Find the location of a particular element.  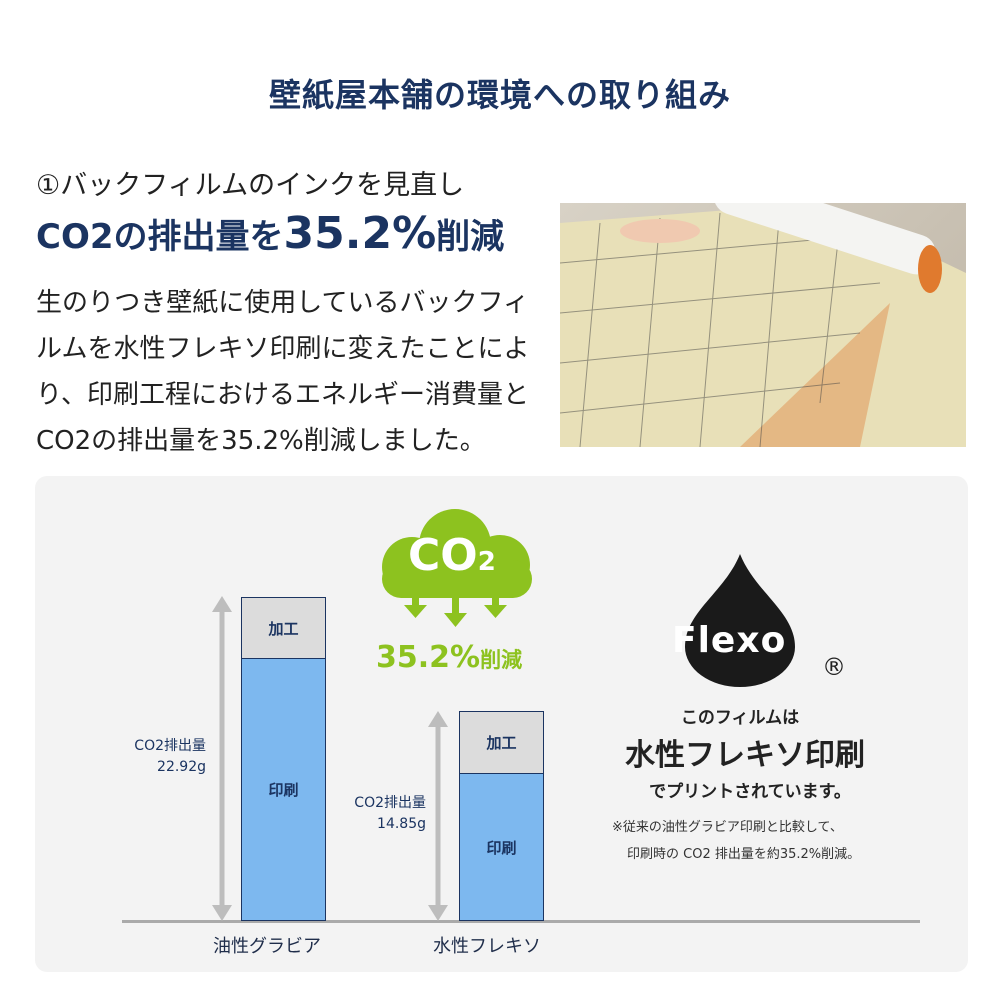

co2-cloud-icon is located at coordinates (457, 568).